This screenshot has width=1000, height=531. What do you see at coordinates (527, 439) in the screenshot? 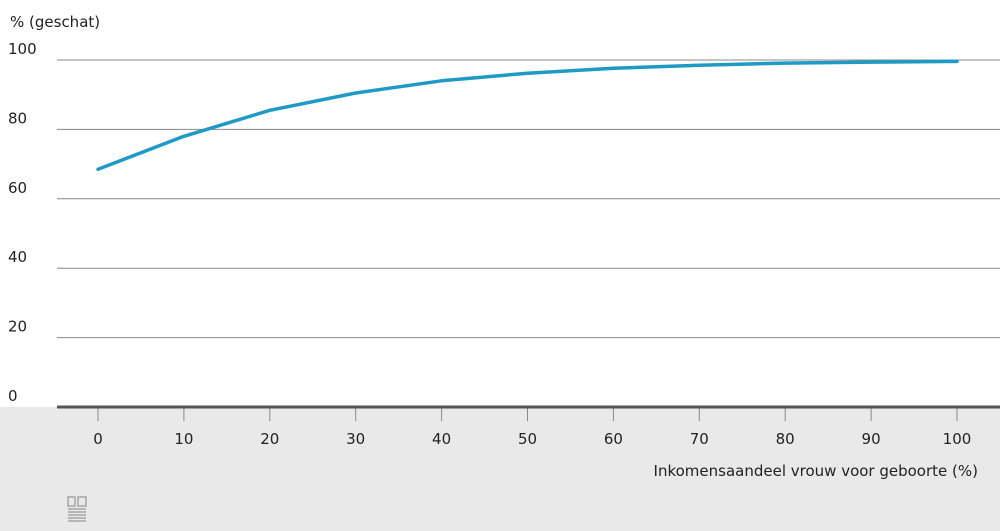
I see `x-tick-label: 50` at bounding box center [527, 439].